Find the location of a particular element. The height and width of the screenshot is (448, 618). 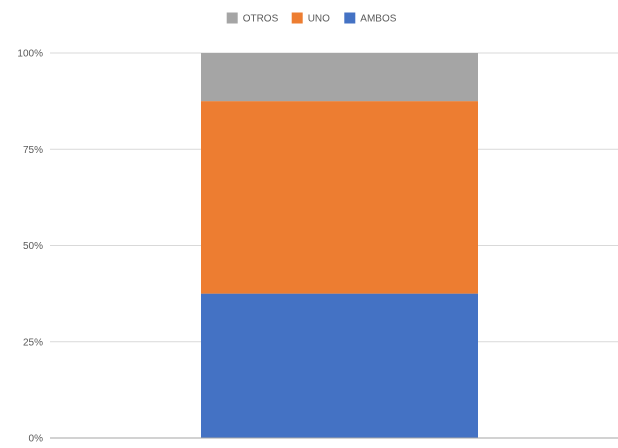

legend-swatch-ambos is located at coordinates (350, 18).